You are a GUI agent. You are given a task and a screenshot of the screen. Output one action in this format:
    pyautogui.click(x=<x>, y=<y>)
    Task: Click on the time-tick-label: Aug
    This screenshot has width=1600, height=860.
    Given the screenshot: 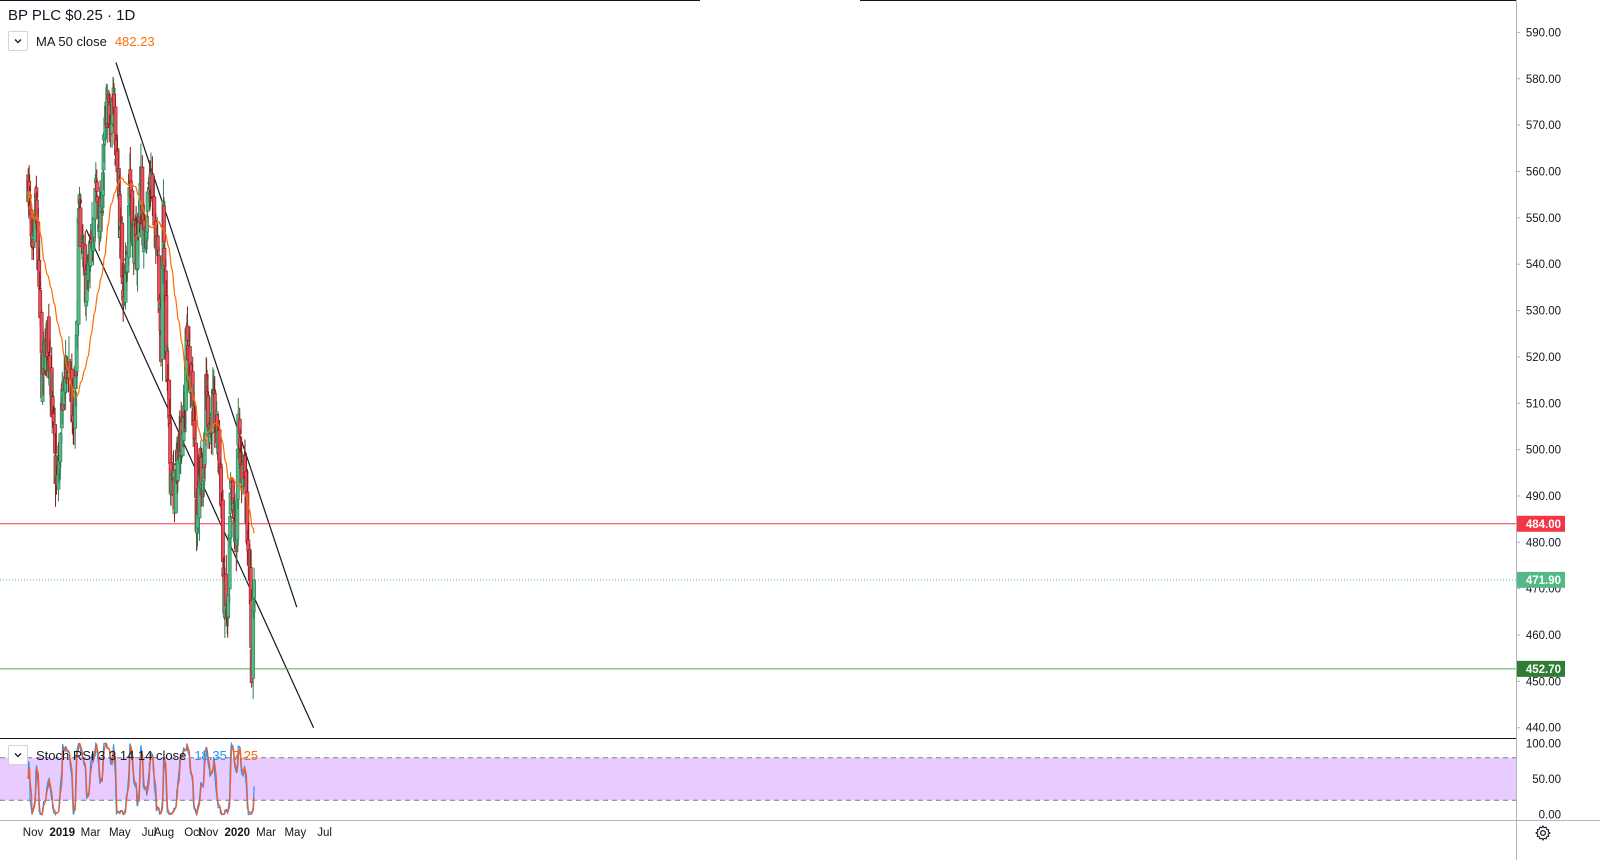 What is the action you would take?
    pyautogui.click(x=164, y=833)
    